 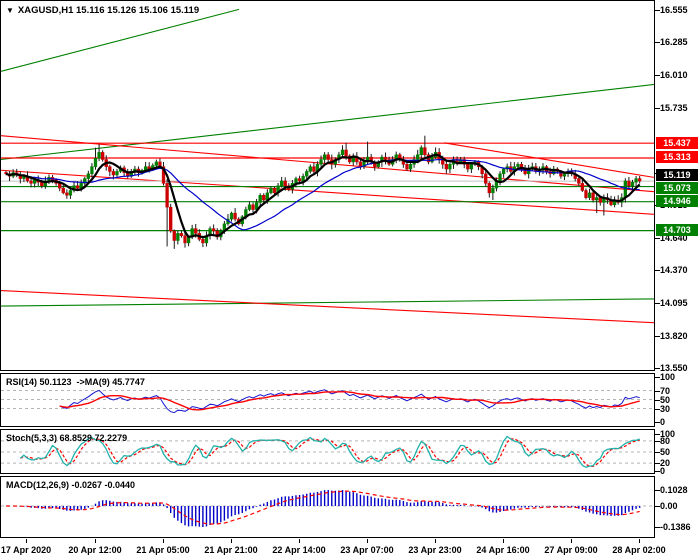 What do you see at coordinates (674, 10) in the screenshot?
I see `price-axis-label: 16.555` at bounding box center [674, 10].